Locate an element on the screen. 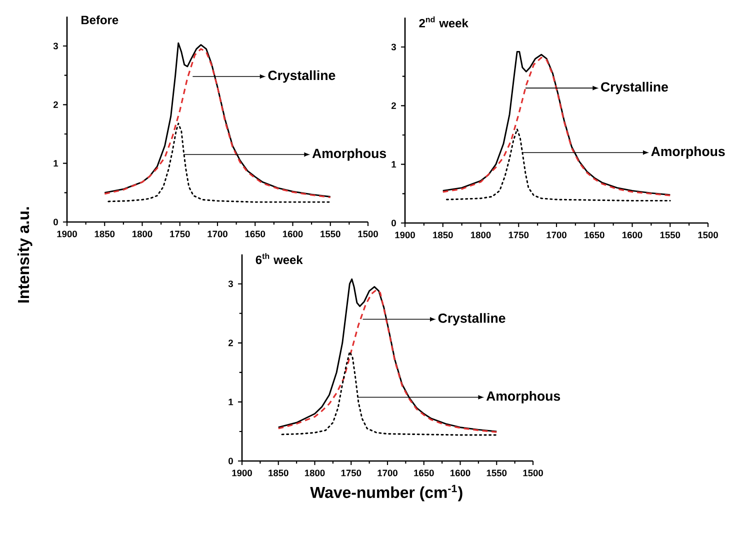  y-axis-title: Intensity a.u. is located at coordinates (24, 255).